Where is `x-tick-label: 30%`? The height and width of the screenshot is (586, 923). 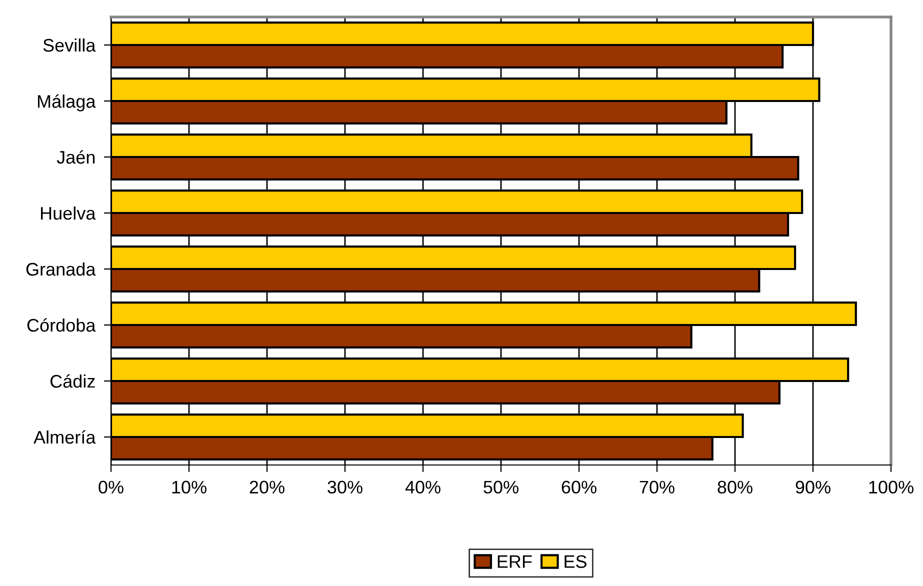
x-tick-label: 30% is located at coordinates (345, 487).